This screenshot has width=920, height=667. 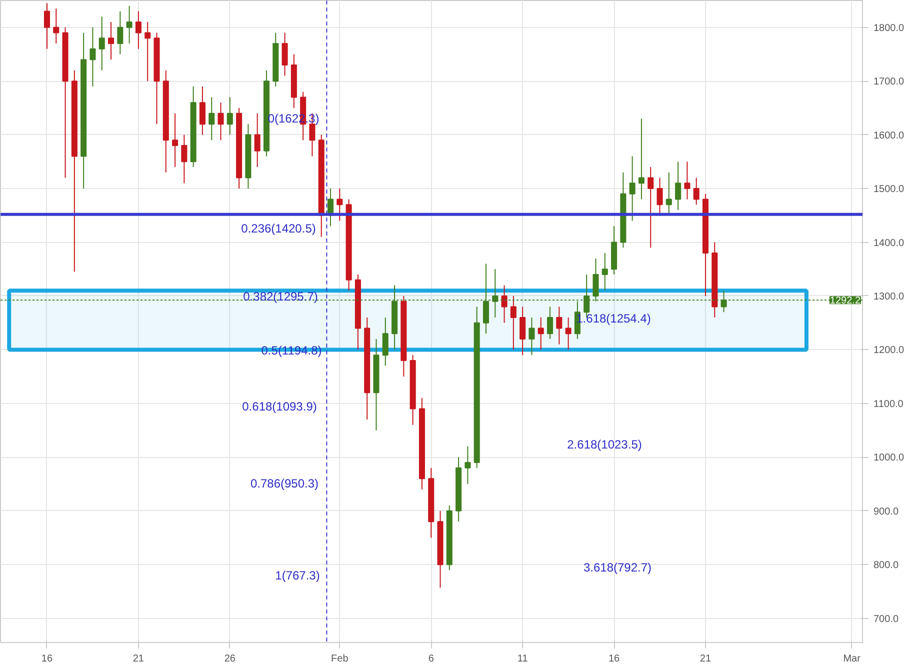 I want to click on x-tick-label: Feb, so click(x=340, y=659).